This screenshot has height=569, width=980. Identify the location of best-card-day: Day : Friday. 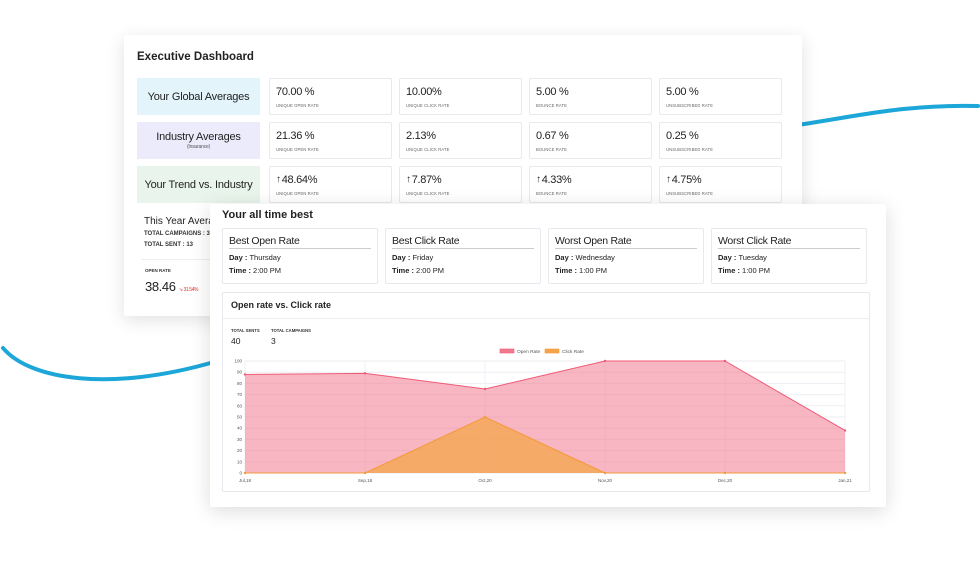
(463, 257).